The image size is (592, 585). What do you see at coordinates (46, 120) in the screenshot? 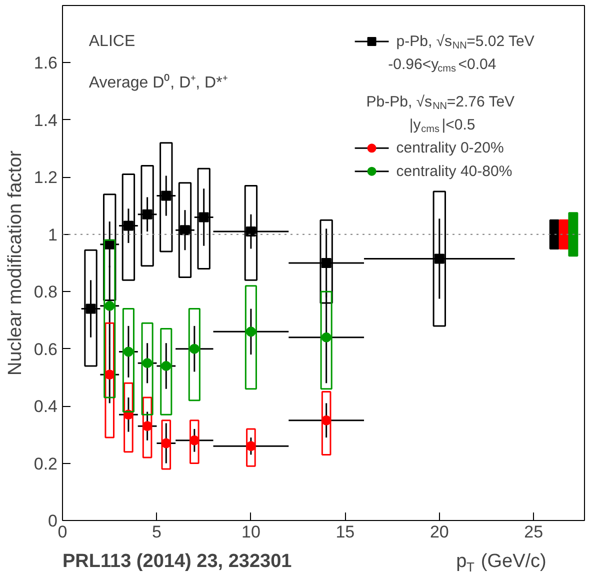
I see `y-tick-label: 1.4` at bounding box center [46, 120].